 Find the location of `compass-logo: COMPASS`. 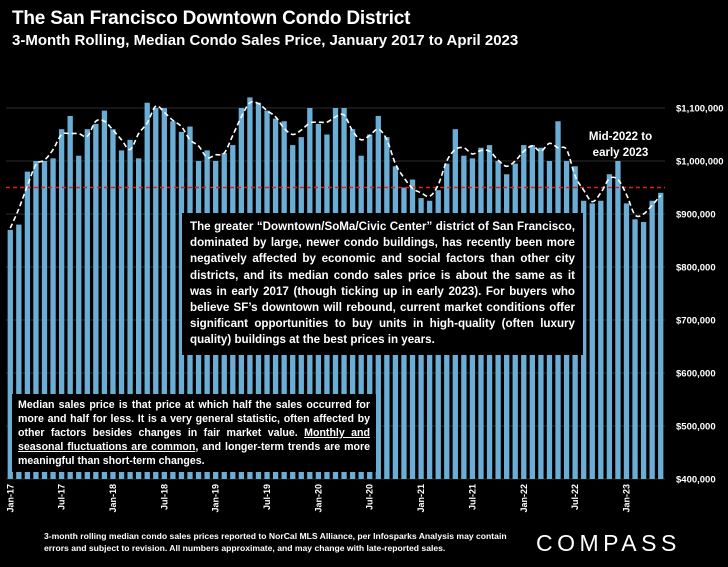

compass-logo: COMPASS is located at coordinates (608, 543).